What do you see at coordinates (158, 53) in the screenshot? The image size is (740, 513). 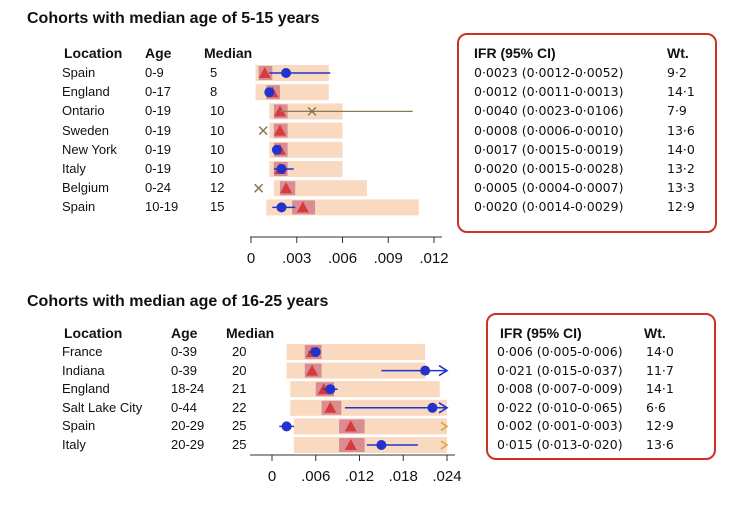 I see `header-age-1: Age` at bounding box center [158, 53].